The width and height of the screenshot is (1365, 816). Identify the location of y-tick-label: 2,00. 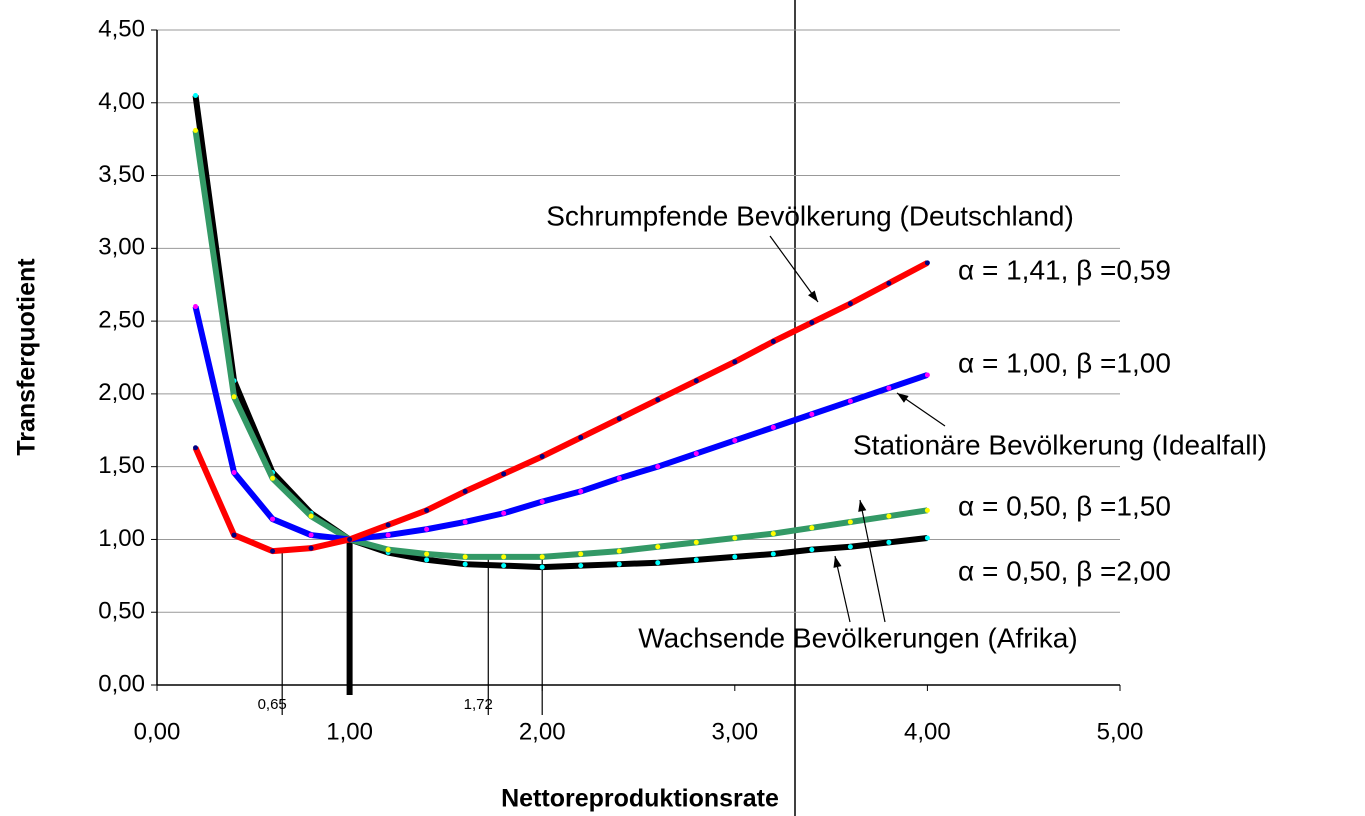
(121, 392).